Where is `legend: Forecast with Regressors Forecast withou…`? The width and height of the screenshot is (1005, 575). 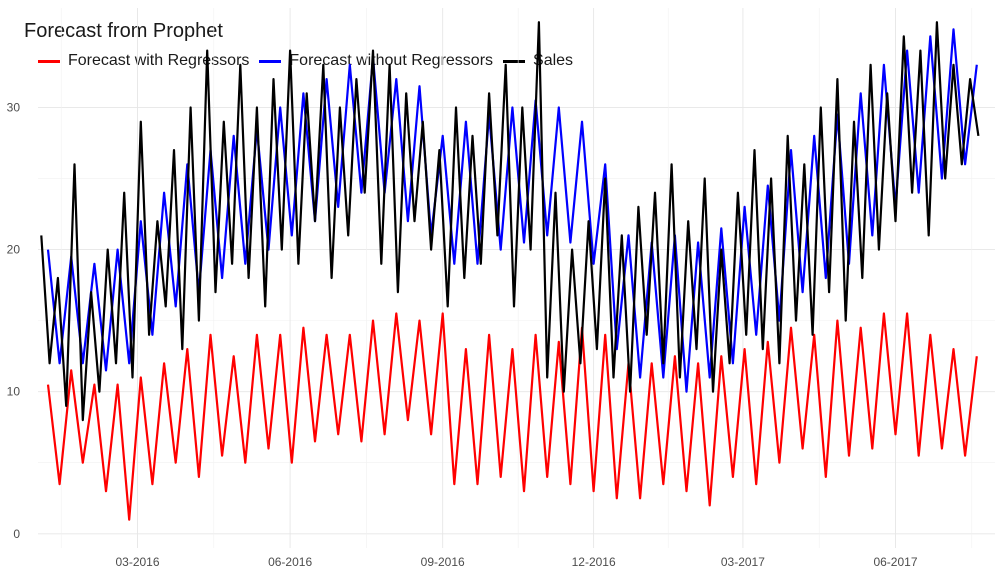 legend: Forecast with Regressors Forecast withou… is located at coordinates (310, 61).